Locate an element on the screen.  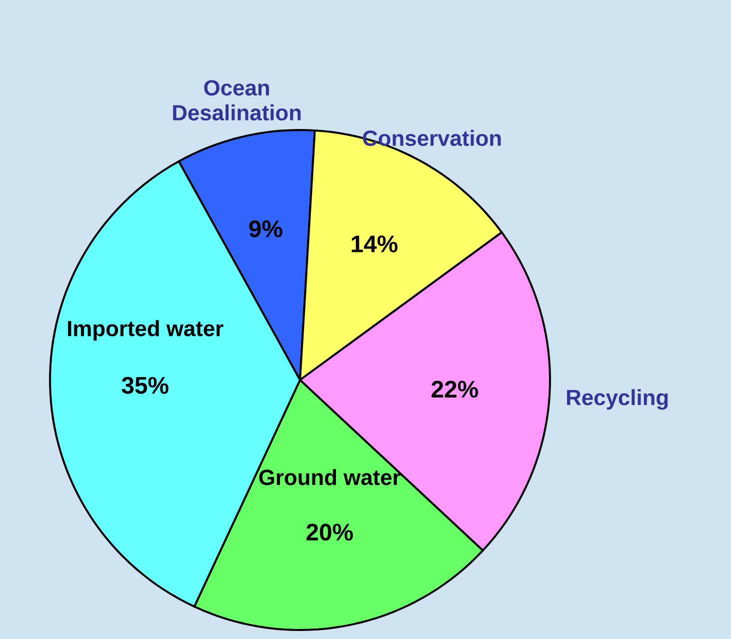
data-label: 22% is located at coordinates (455, 389).